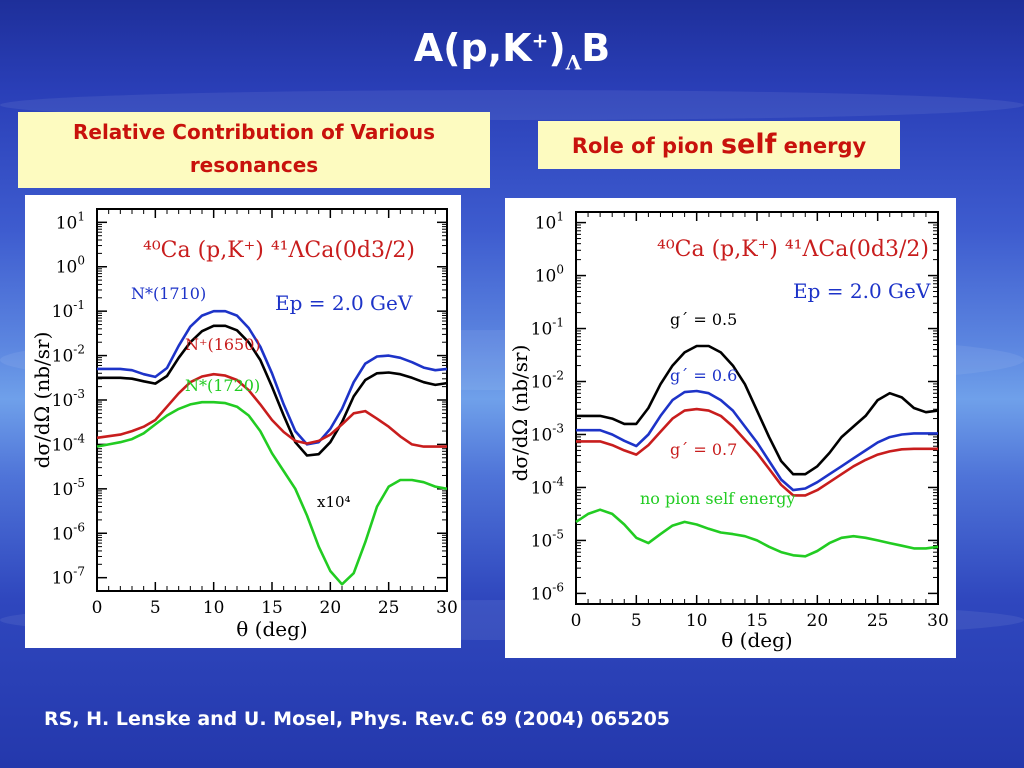 The width and height of the screenshot is (1024, 768). What do you see at coordinates (222, 385) in the screenshot?
I see `series-label: N*(1720)` at bounding box center [222, 385].